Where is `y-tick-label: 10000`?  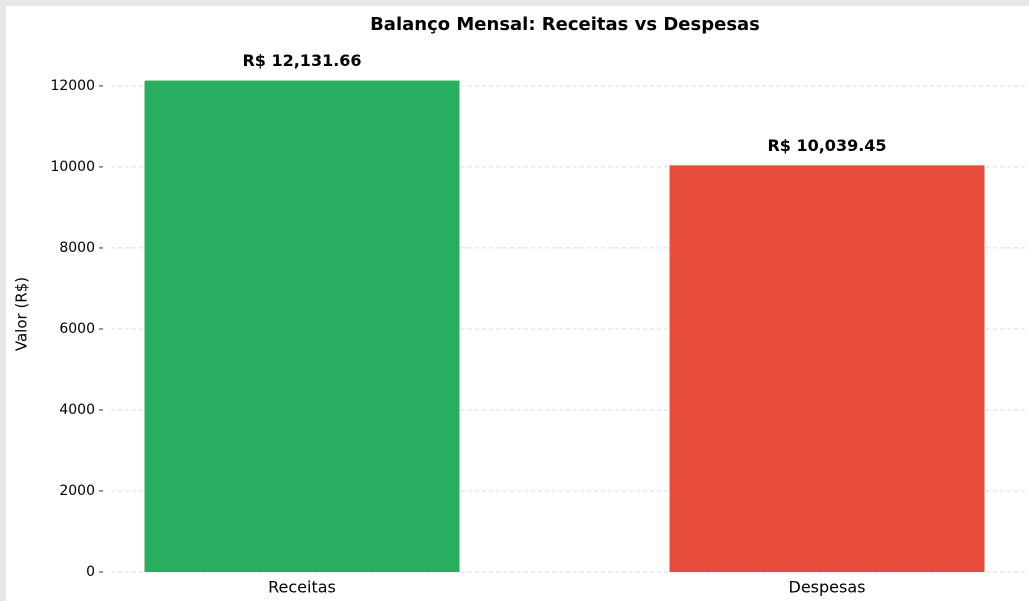
y-tick-label: 10000 is located at coordinates (72, 167).